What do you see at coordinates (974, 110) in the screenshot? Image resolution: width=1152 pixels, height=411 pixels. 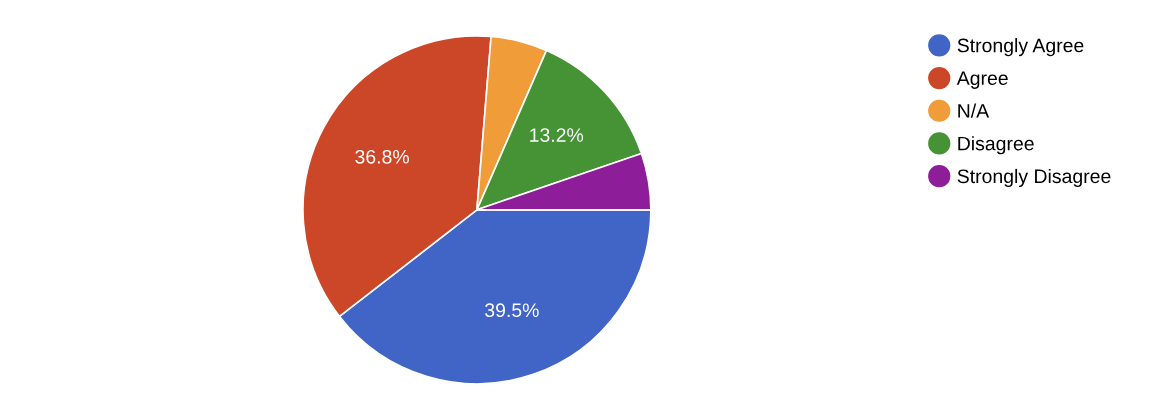 I see `legend-label: N/A` at bounding box center [974, 110].